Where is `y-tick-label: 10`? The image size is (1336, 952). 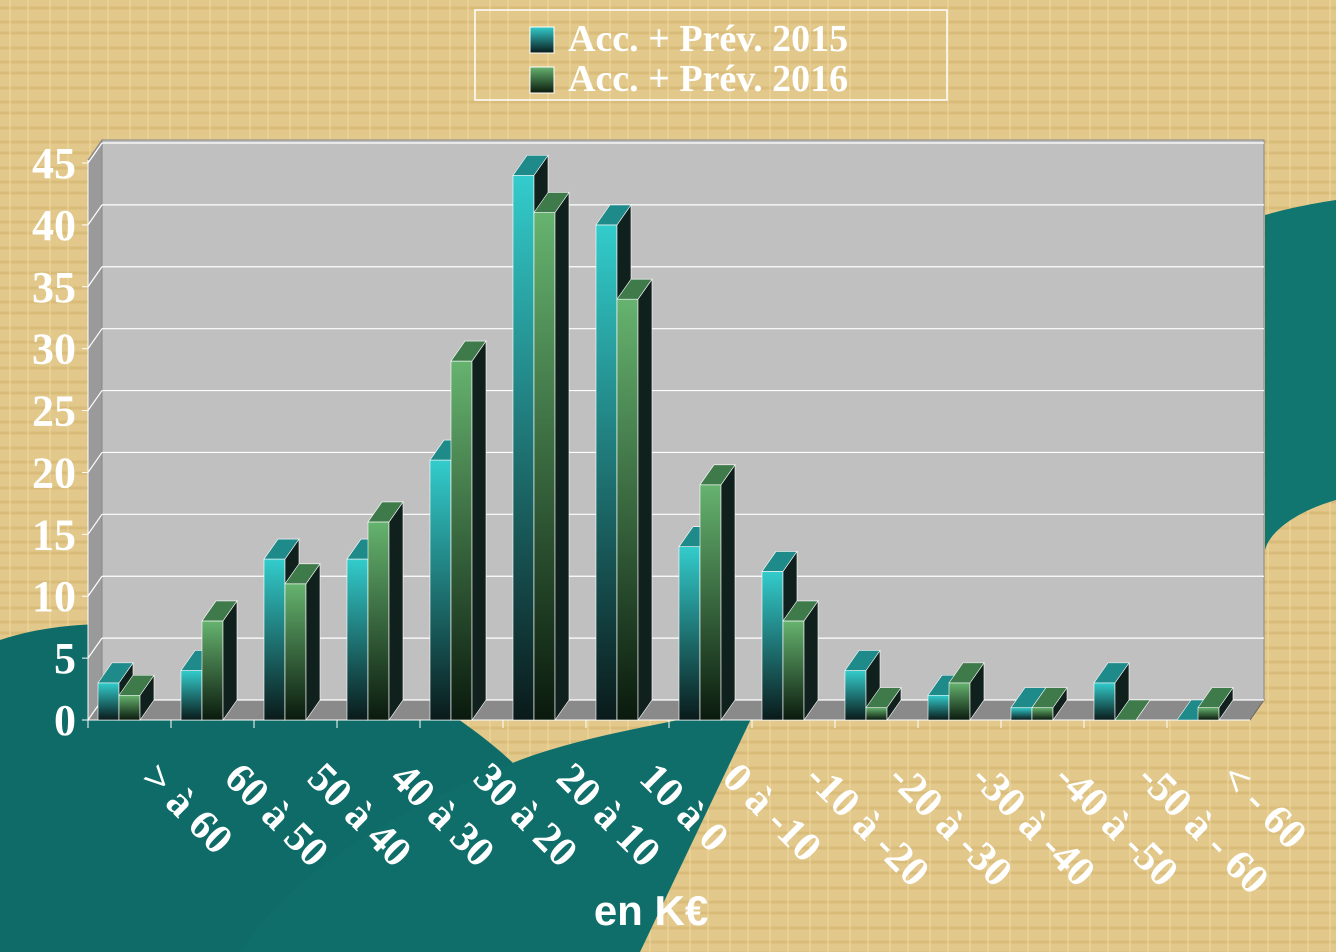 y-tick-label: 10 is located at coordinates (54, 596).